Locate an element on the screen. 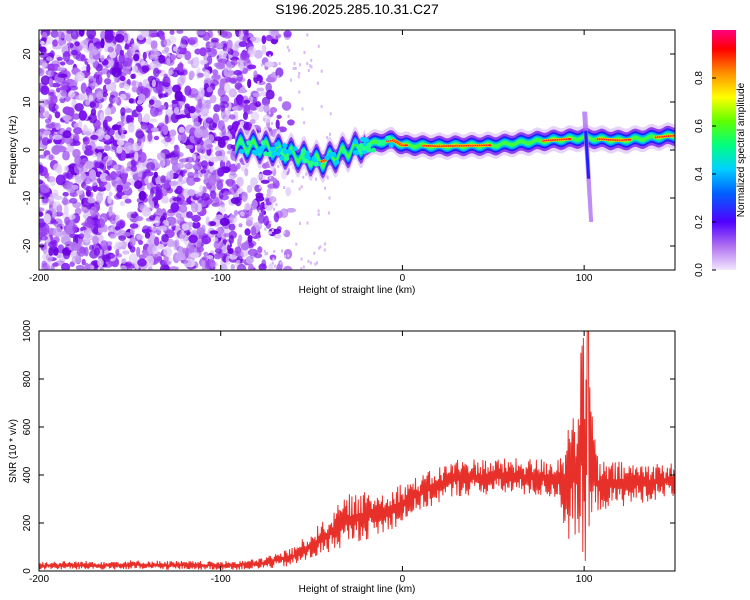  y-tick-label: 0 is located at coordinates (27, 150).